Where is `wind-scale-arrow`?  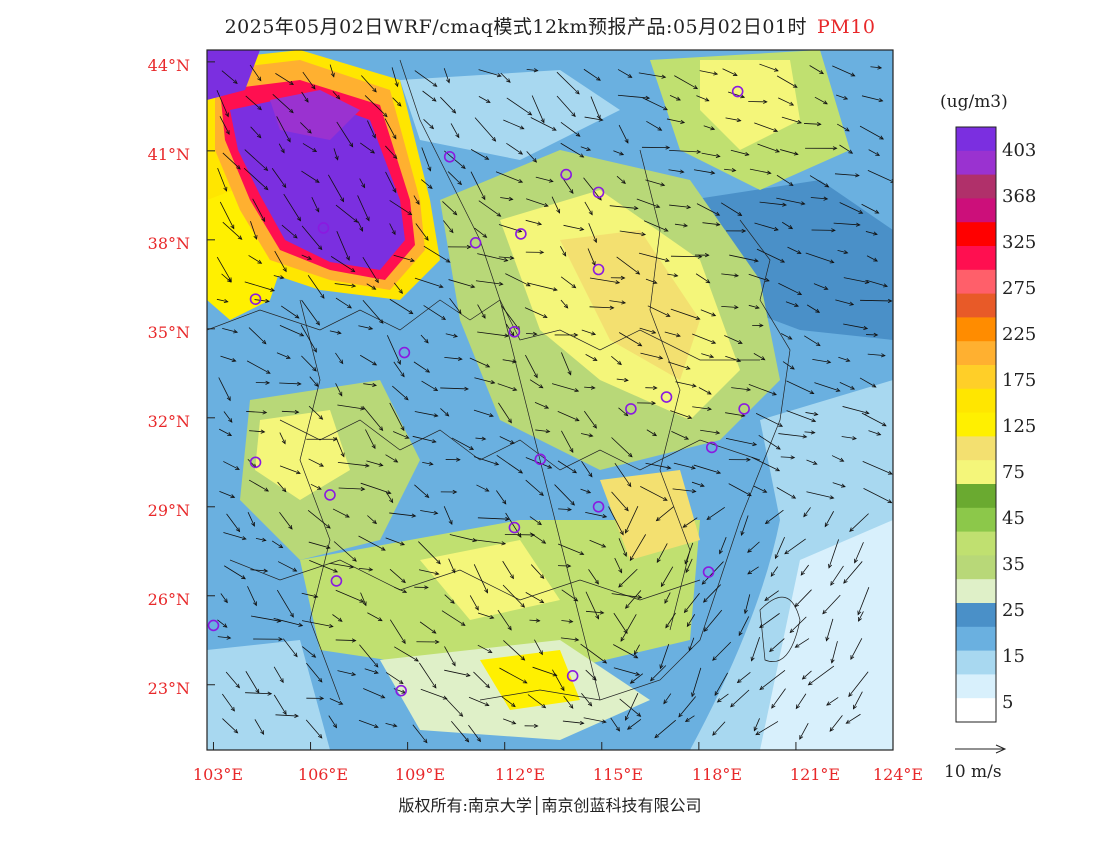 wind-scale-arrow is located at coordinates (981, 749).